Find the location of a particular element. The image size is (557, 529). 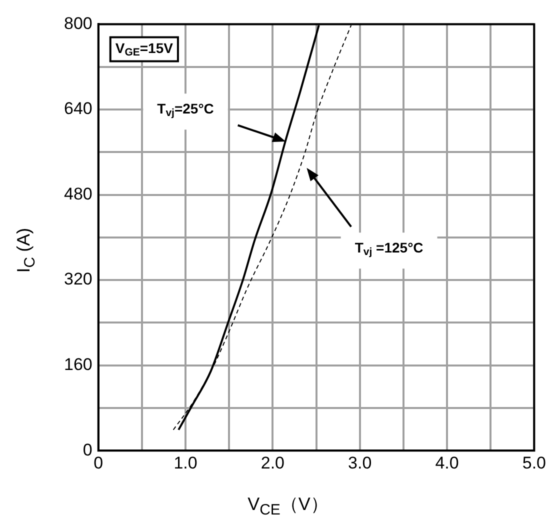

y-tick-label: 320 is located at coordinates (78, 279).